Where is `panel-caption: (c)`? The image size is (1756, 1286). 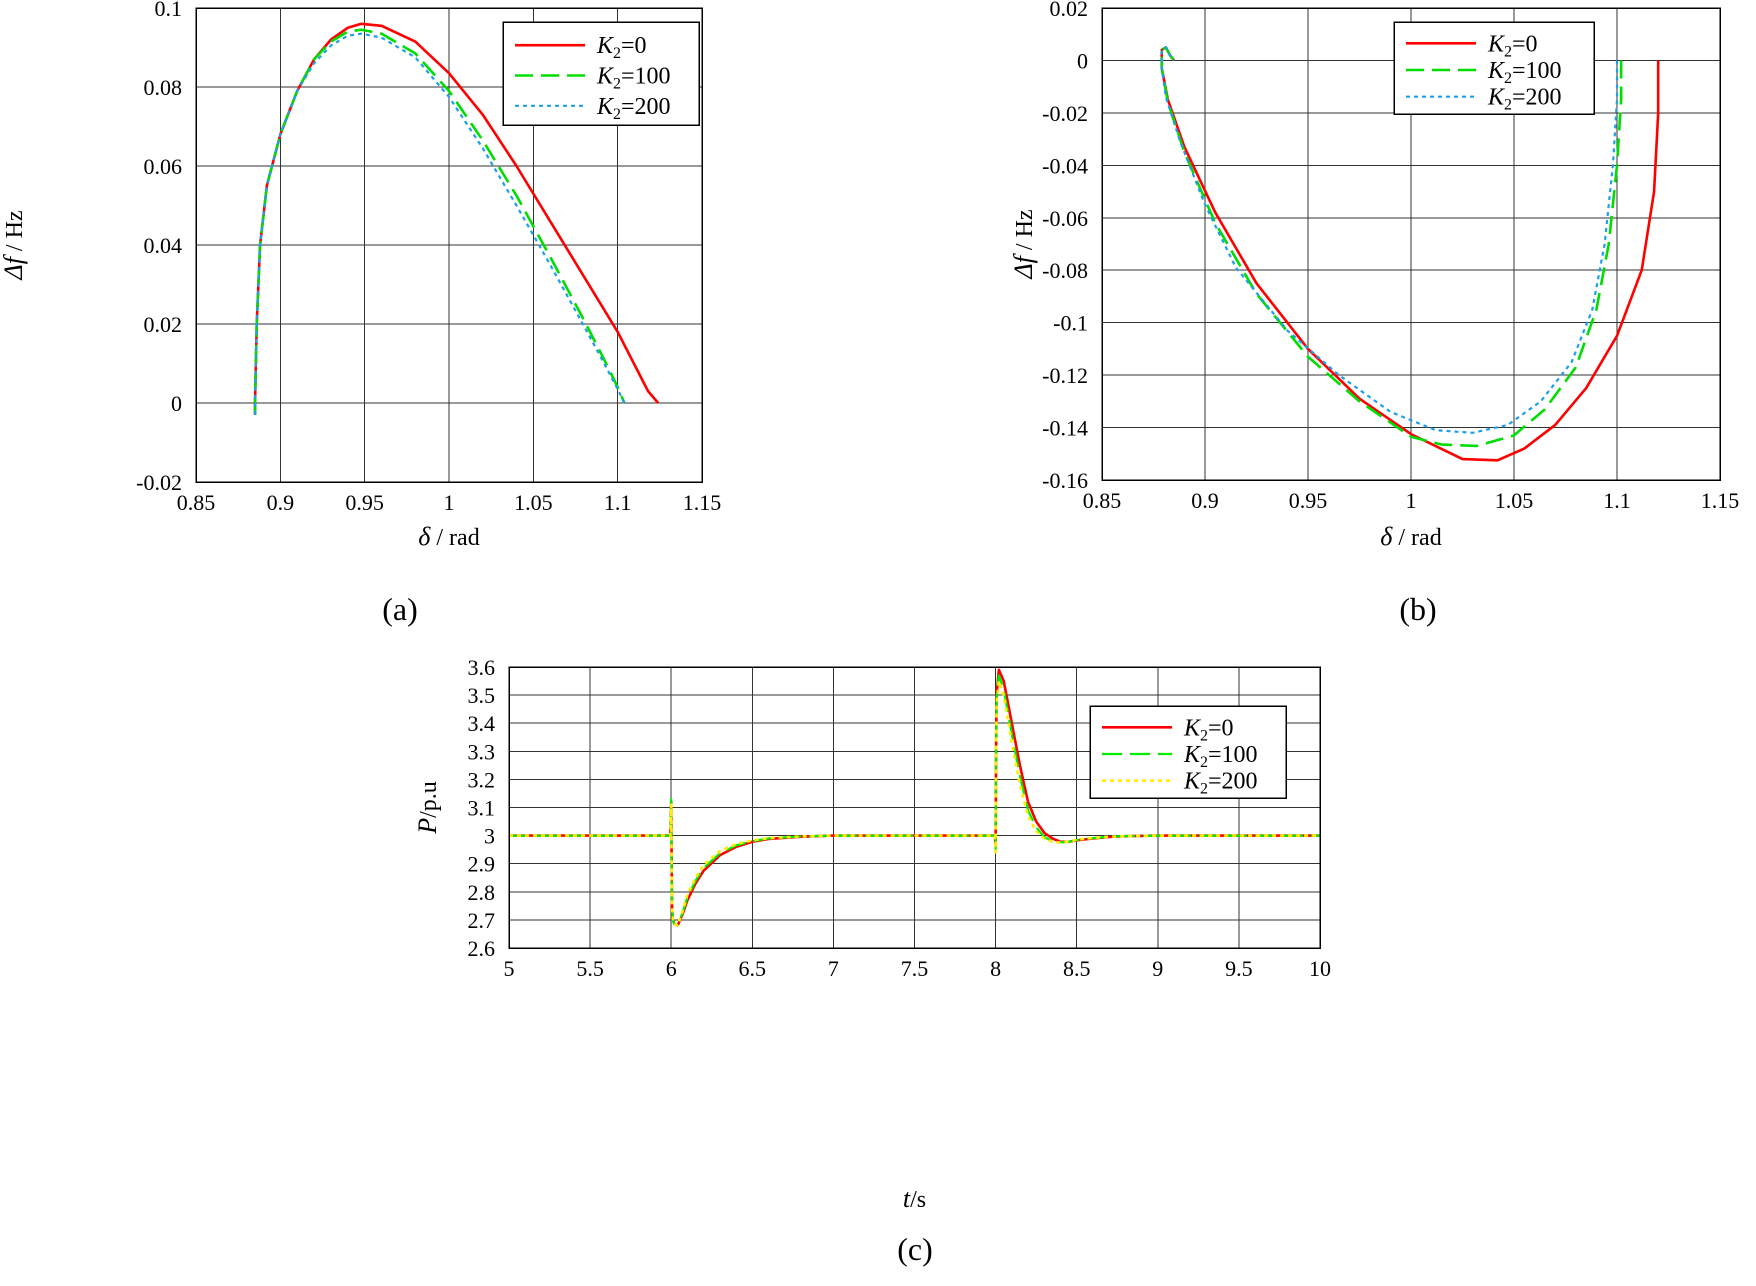 panel-caption: (c) is located at coordinates (915, 1249).